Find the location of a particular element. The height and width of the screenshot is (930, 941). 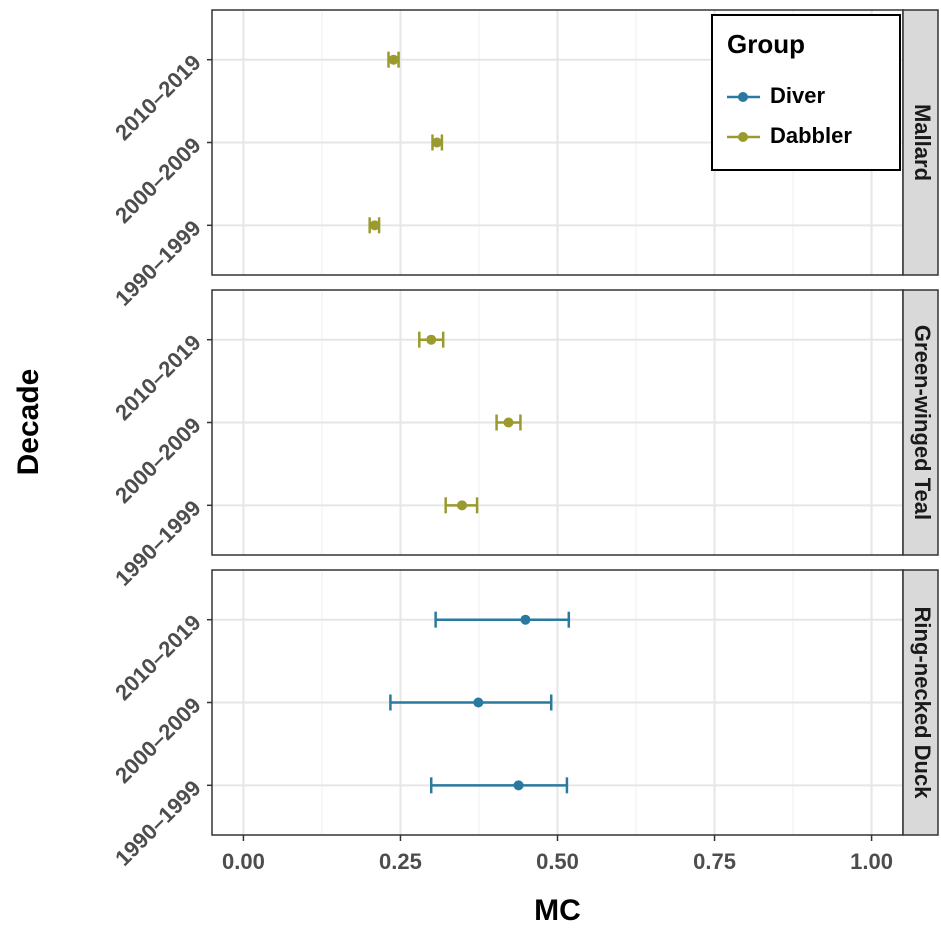

x-axis-title: MC is located at coordinates (557, 910).